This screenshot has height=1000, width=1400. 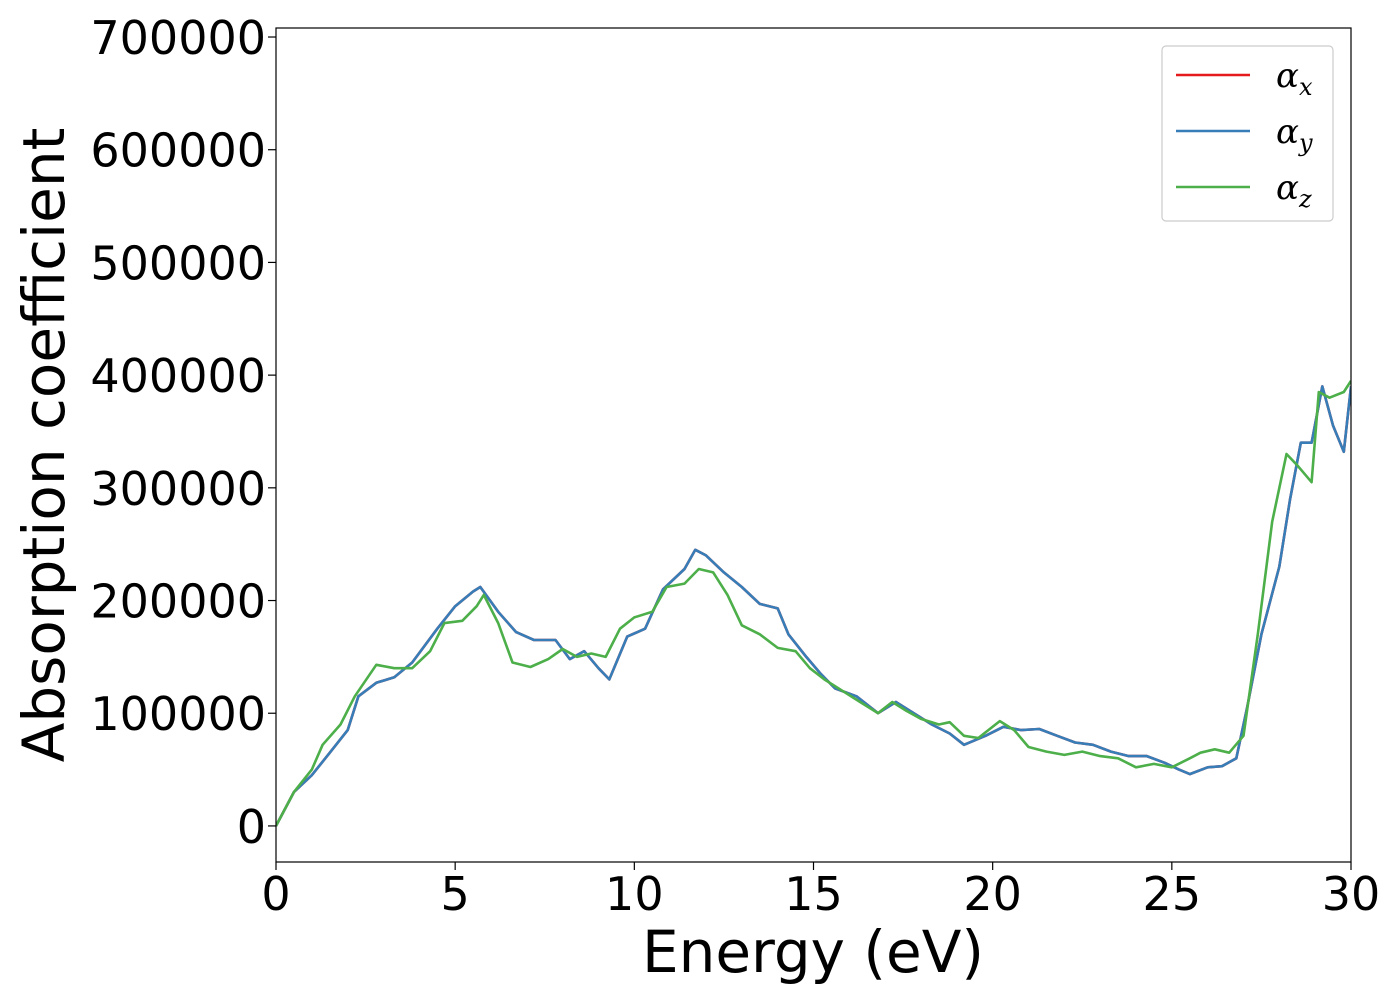 I want to click on y-tick-label: 200000, so click(x=178, y=602).